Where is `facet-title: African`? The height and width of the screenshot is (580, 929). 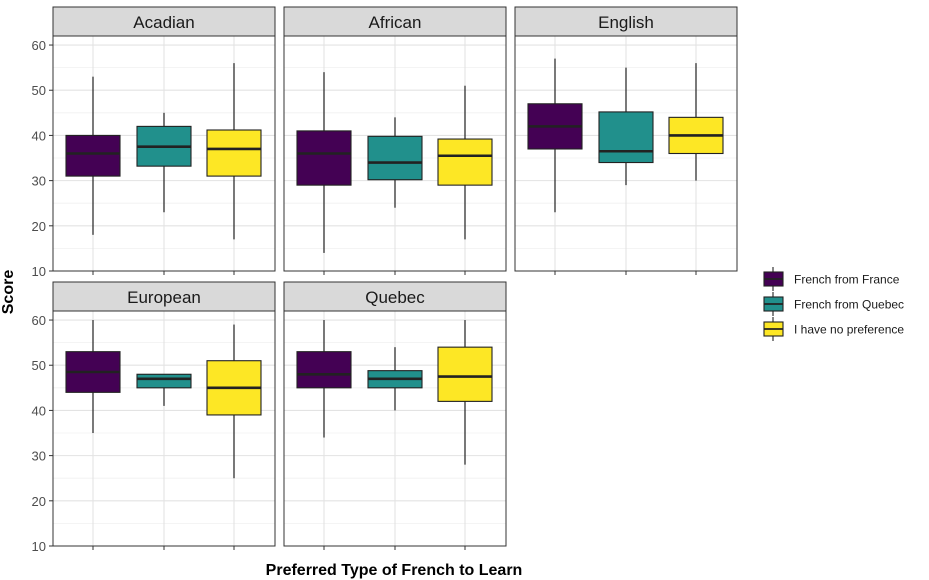
facet-title: African is located at coordinates (395, 22).